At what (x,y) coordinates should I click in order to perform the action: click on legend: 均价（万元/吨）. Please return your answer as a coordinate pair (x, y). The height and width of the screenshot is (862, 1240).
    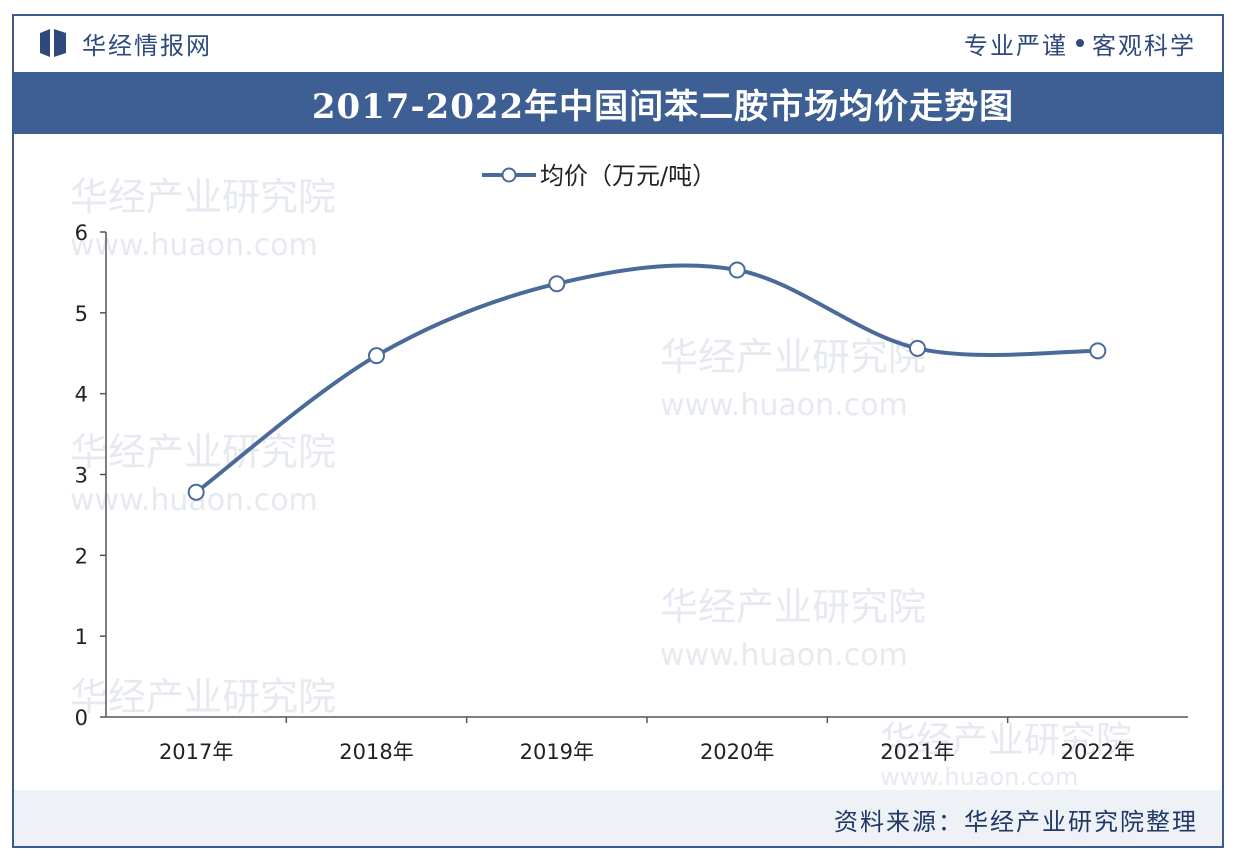
    Looking at the image, I should click on (599, 176).